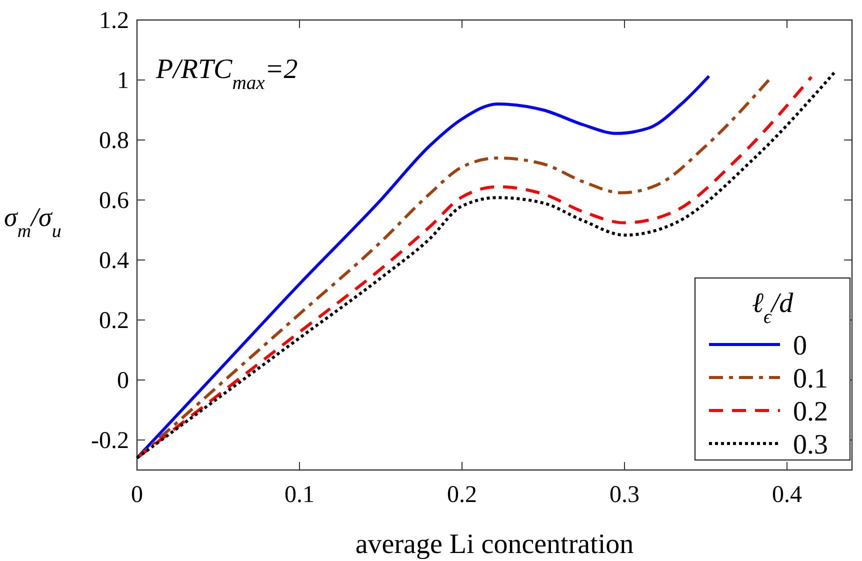 This screenshot has width=862, height=561. What do you see at coordinates (773, 308) in the screenshot?
I see `legend-title: ℓ$_{ϵ}$/d` at bounding box center [773, 308].